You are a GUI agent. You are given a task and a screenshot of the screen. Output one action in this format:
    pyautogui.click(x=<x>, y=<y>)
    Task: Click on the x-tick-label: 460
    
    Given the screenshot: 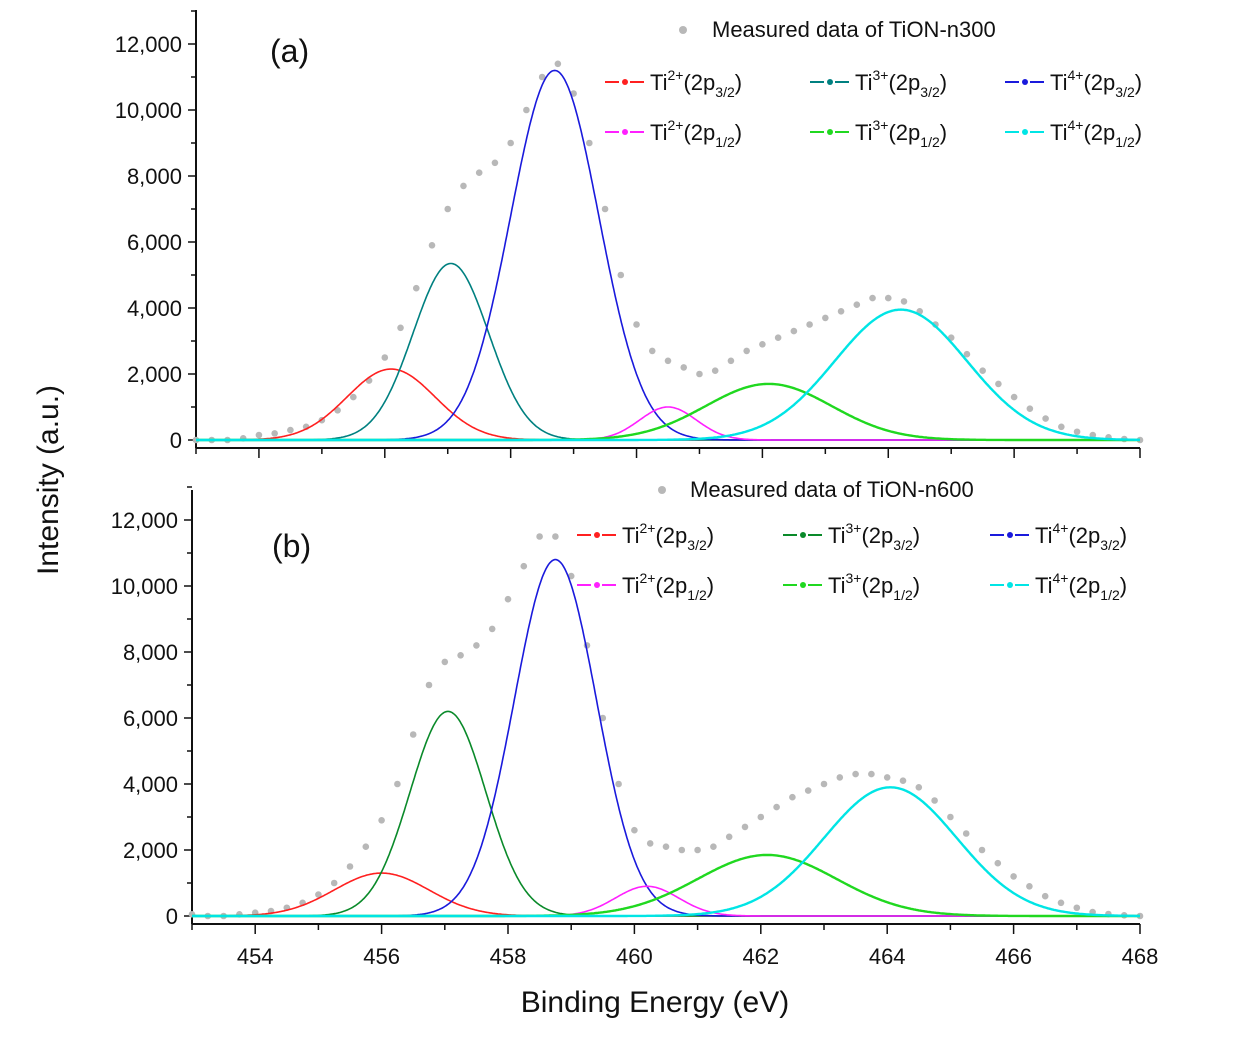 What is the action you would take?
    pyautogui.click(x=634, y=956)
    